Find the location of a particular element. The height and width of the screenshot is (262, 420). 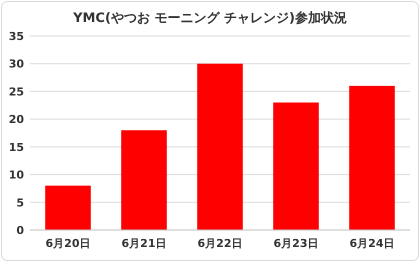

y-tick-label: 20 is located at coordinates (16, 119).